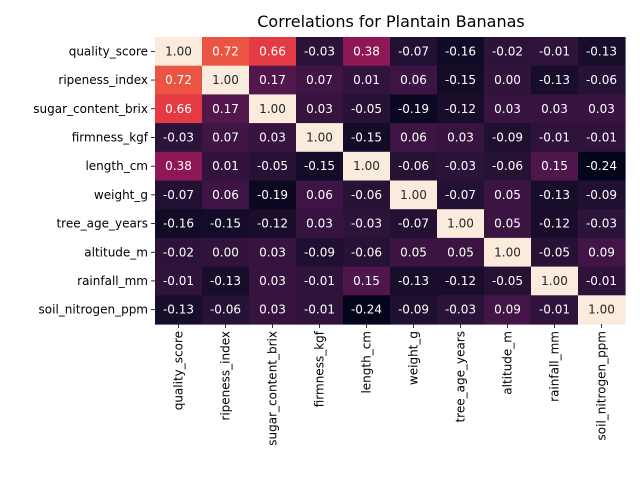 The height and width of the screenshot is (480, 640). I want to click on cell-value-label: 0.05, so click(413, 252).